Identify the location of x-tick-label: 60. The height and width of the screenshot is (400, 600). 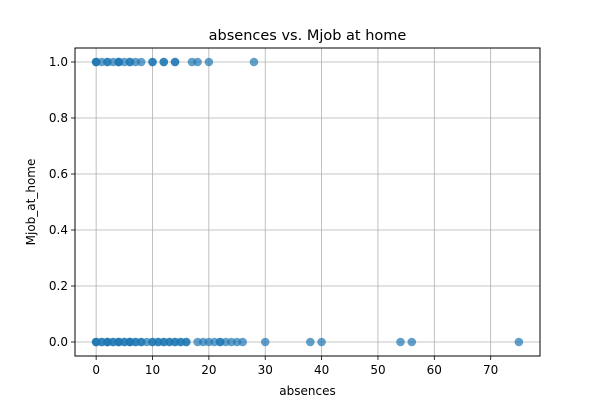
(434, 370).